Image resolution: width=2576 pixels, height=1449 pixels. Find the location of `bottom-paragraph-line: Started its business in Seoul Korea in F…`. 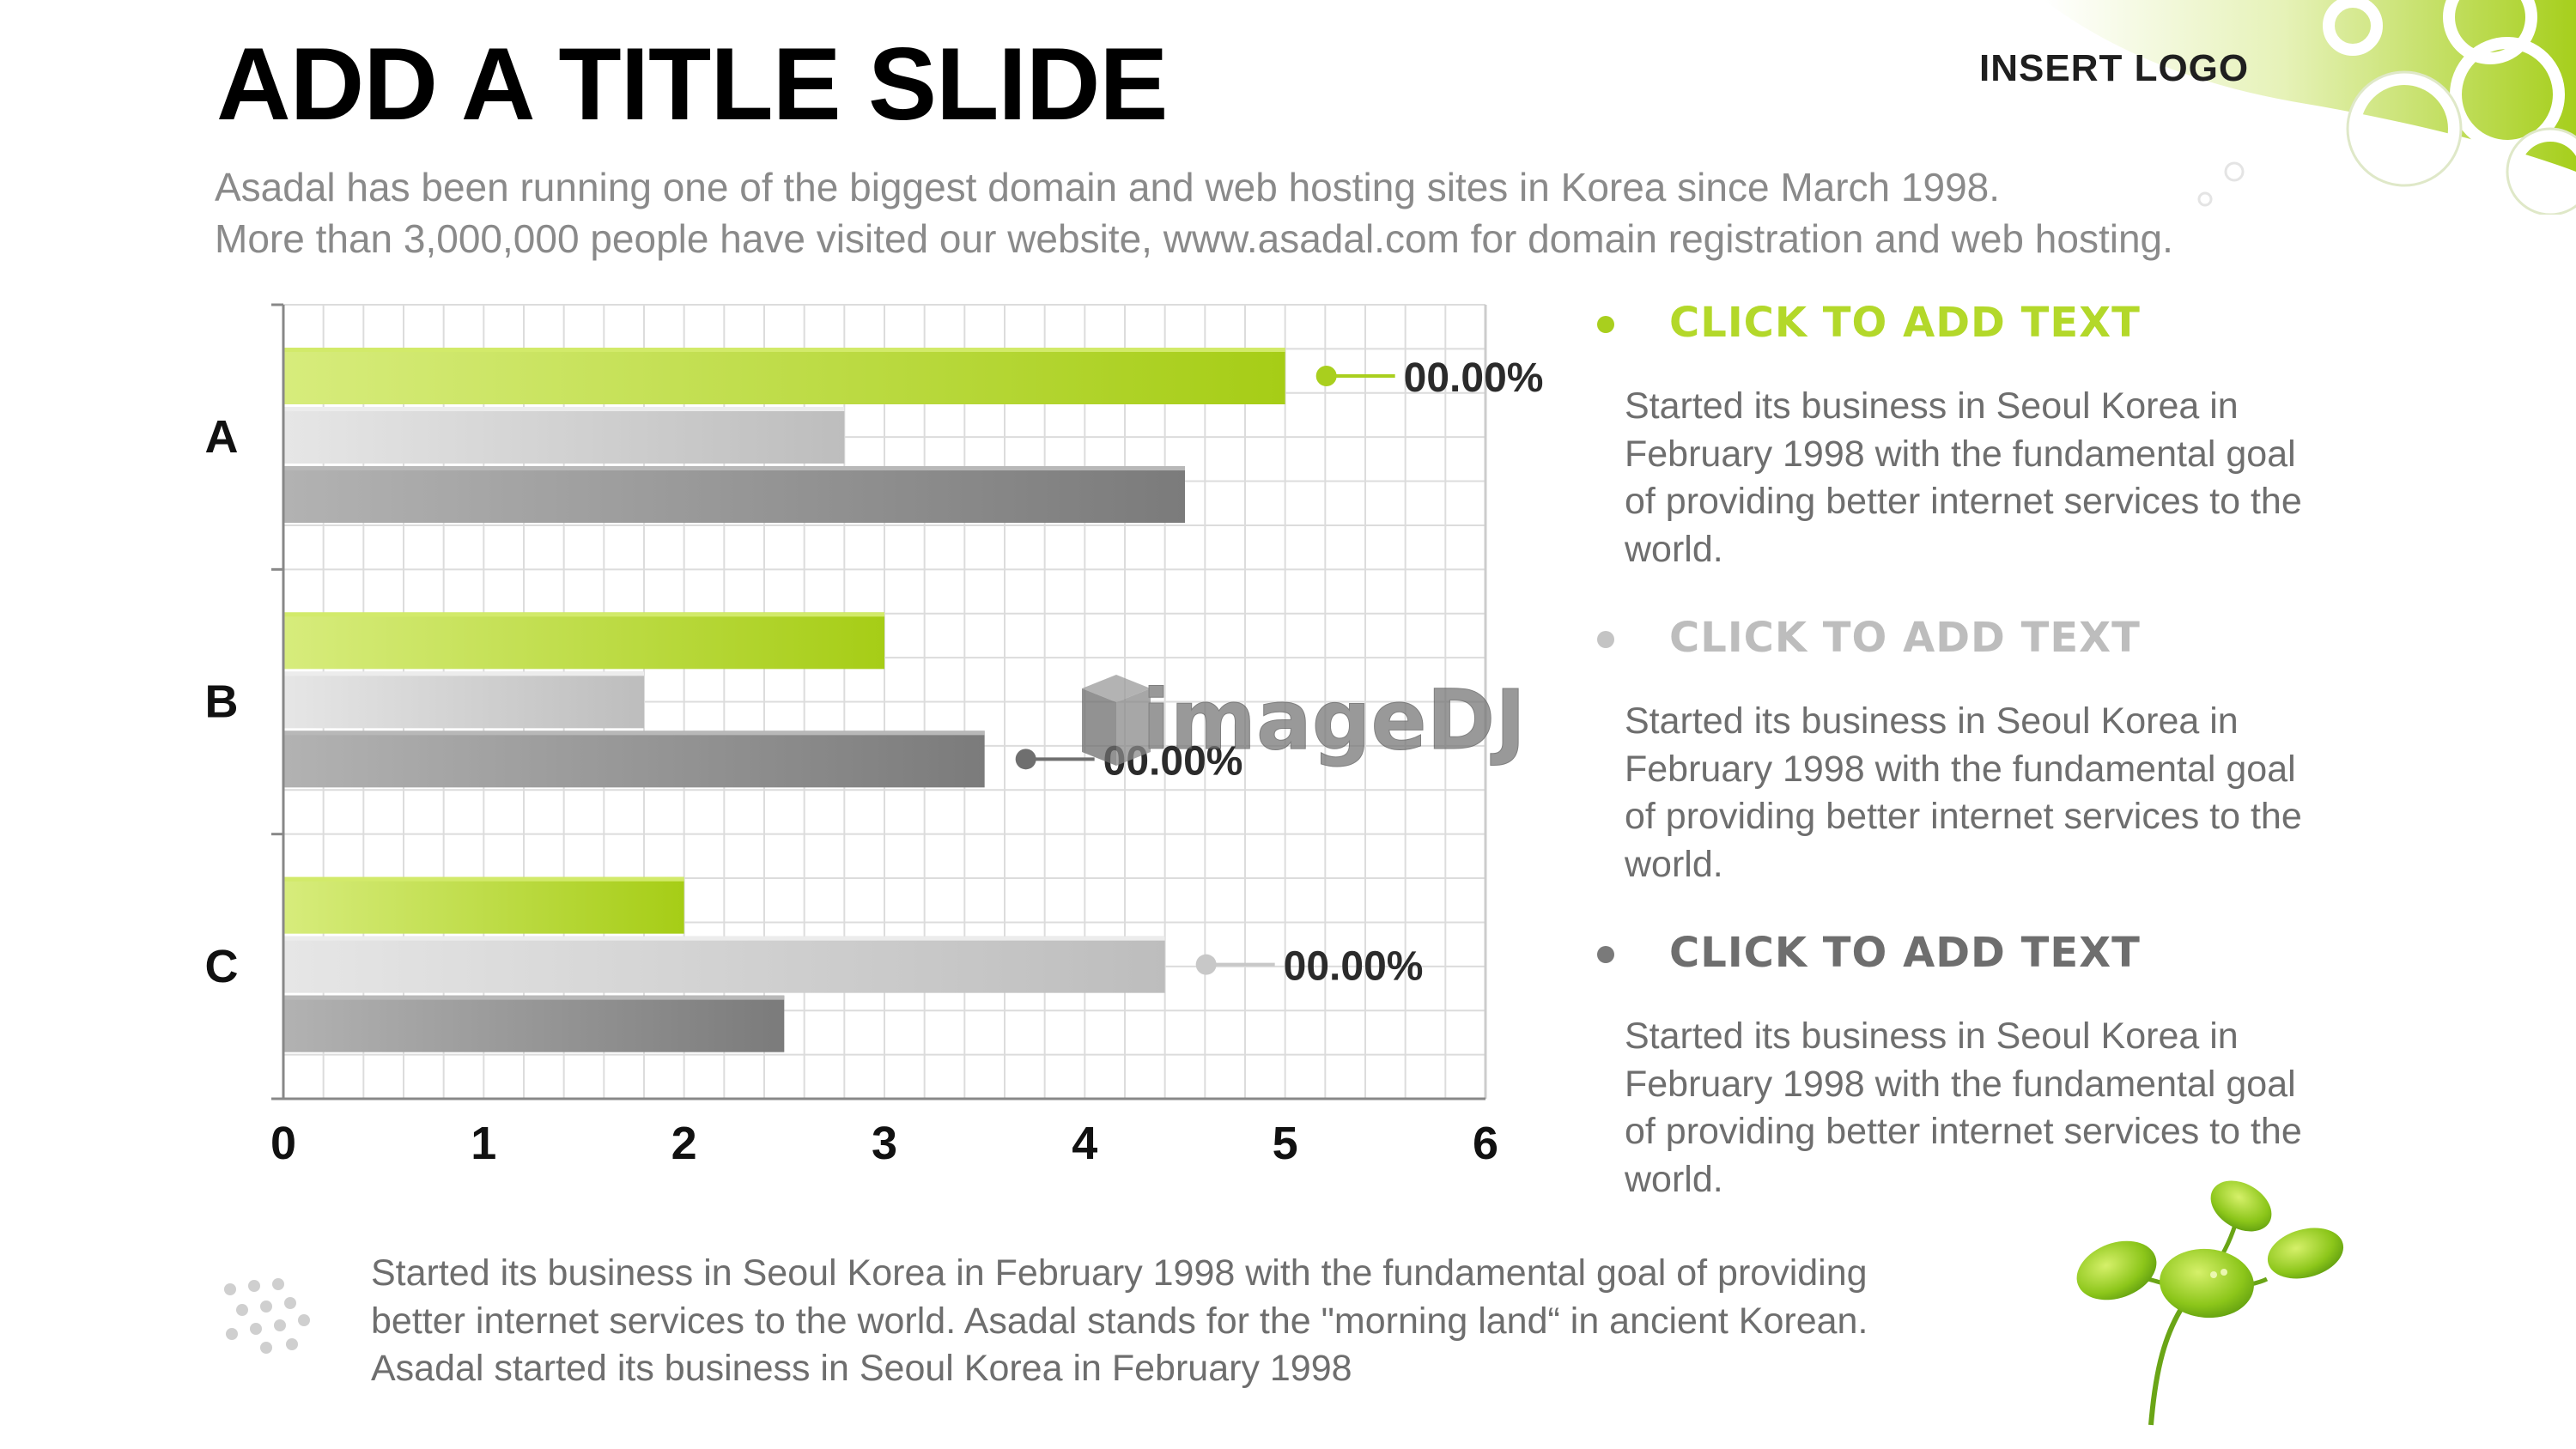

bottom-paragraph-line: Started its business in Seoul Korea in F… is located at coordinates (1119, 1273).